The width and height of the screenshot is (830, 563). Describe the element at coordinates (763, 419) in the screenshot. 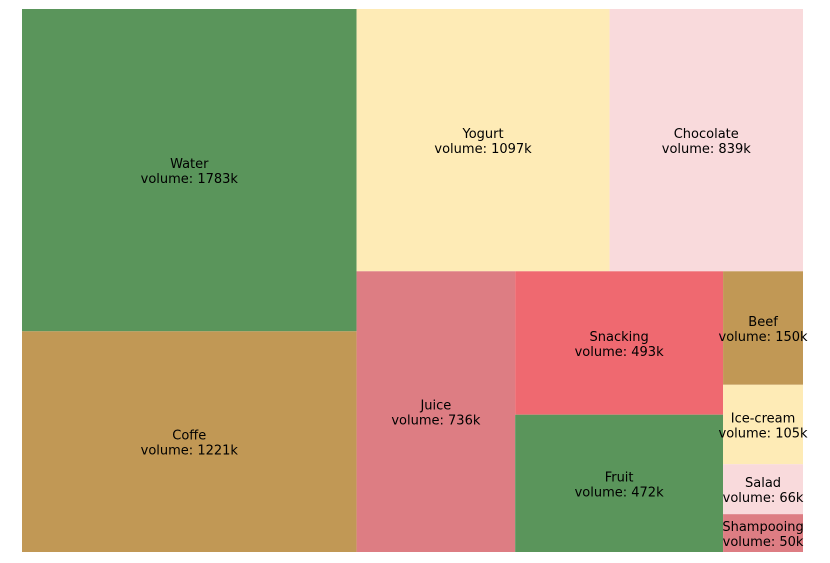

I see `treemap-label-name: Ice-cream` at that location.